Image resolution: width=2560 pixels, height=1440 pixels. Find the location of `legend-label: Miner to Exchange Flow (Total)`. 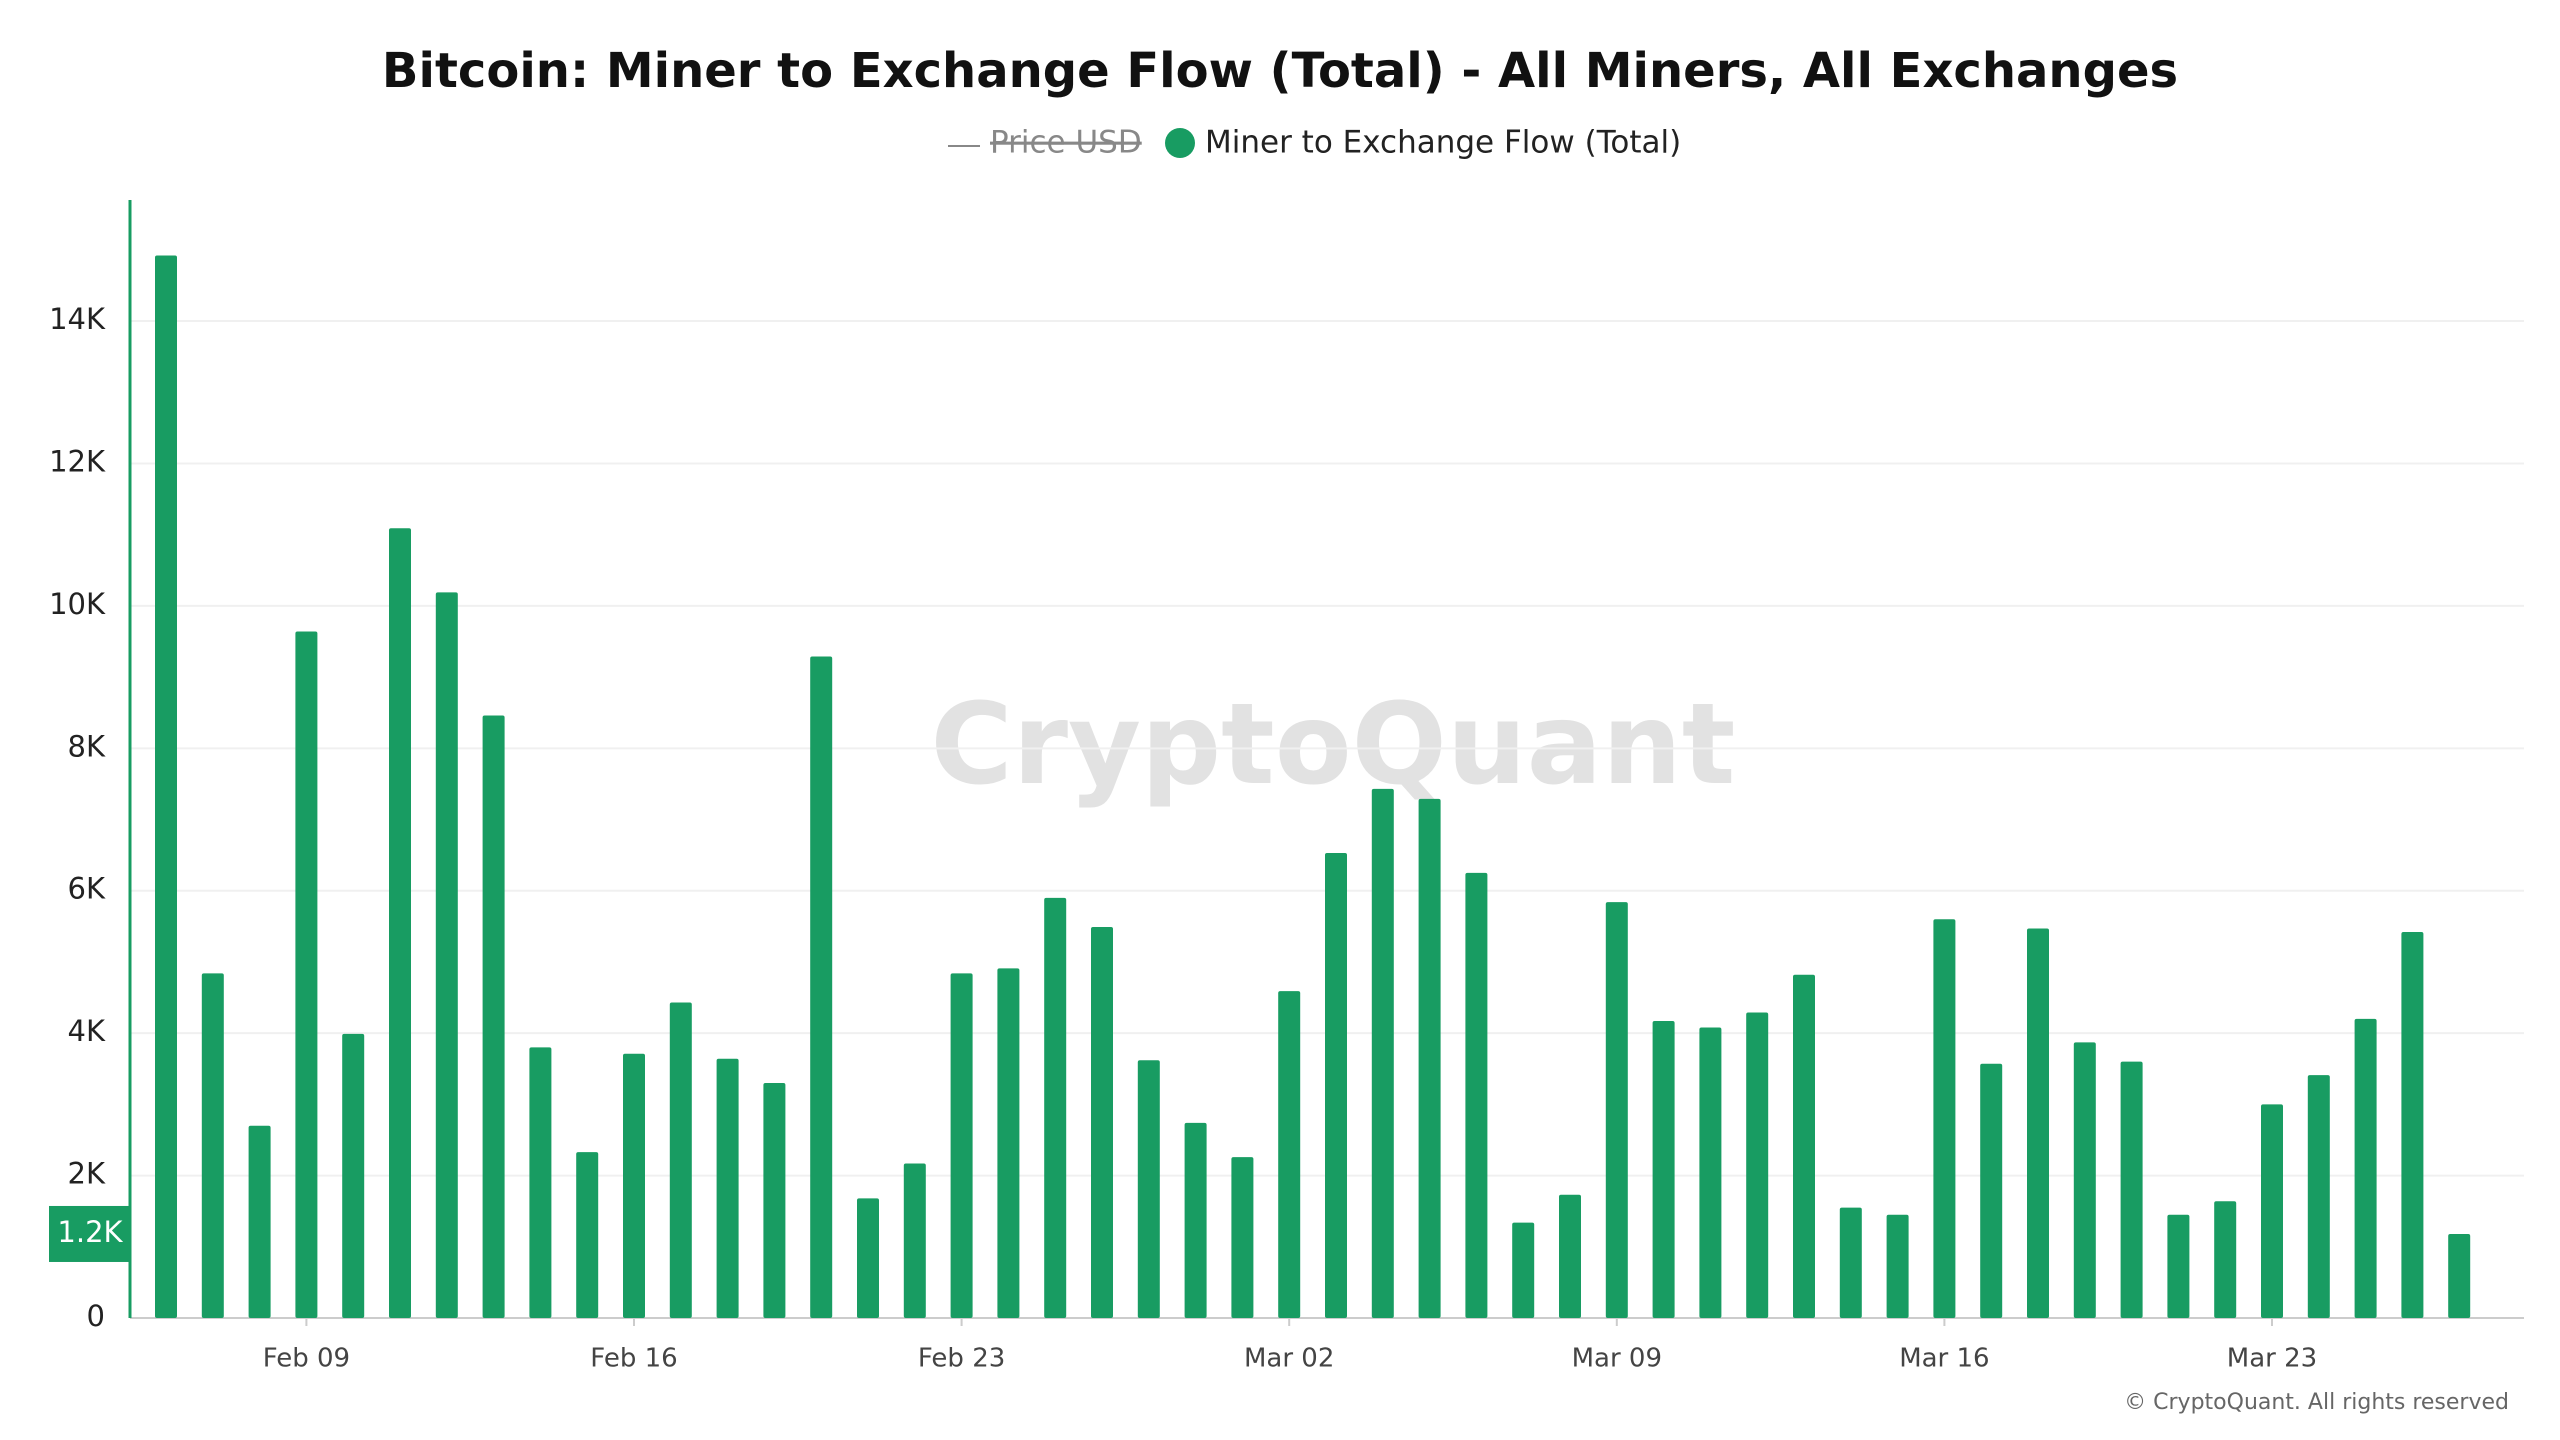

legend-label: Miner to Exchange Flow (Total) is located at coordinates (1443, 143).